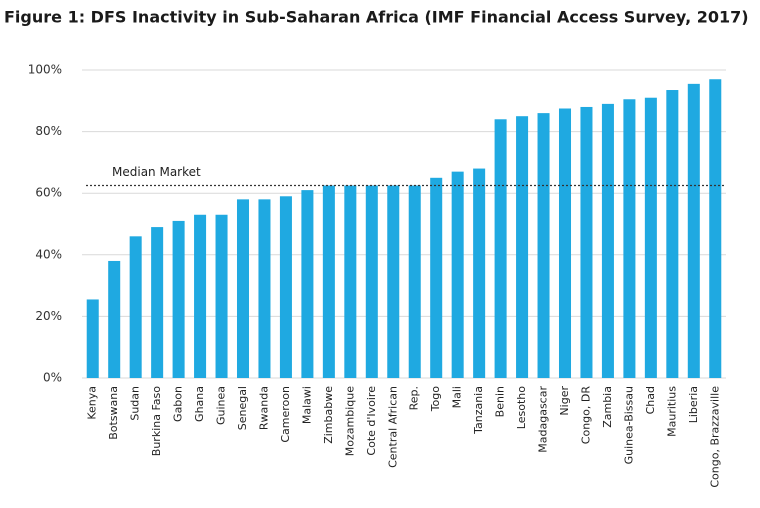  I want to click on x-tick-label: Tanzania, so click(478, 410).